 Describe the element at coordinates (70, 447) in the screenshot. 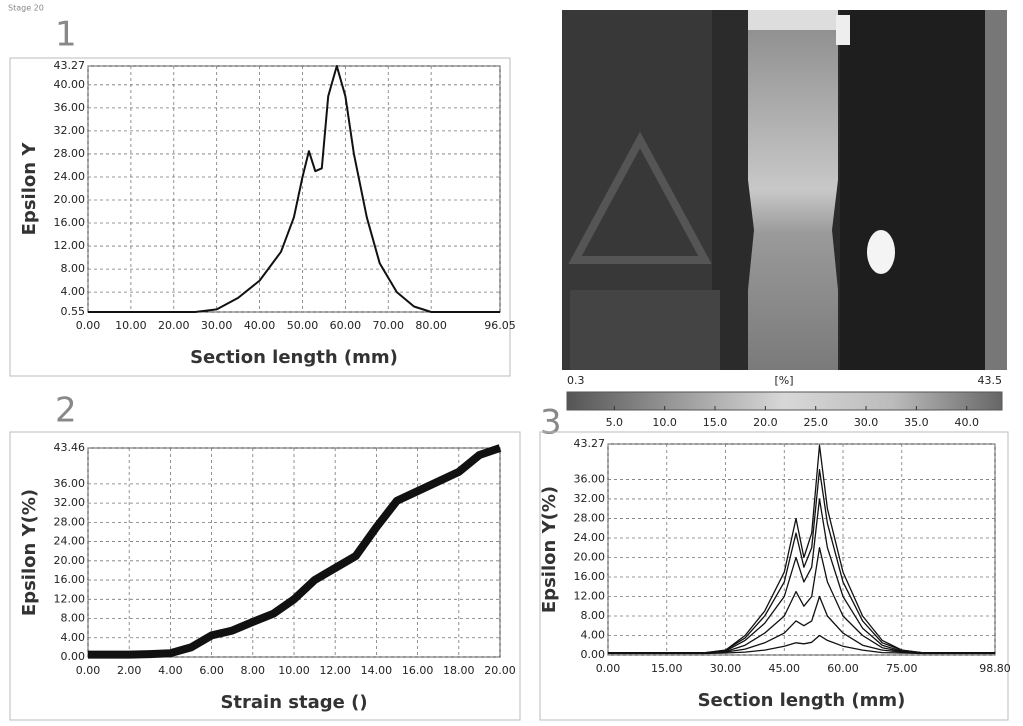

I see `y-tick-label: 43.46` at that location.